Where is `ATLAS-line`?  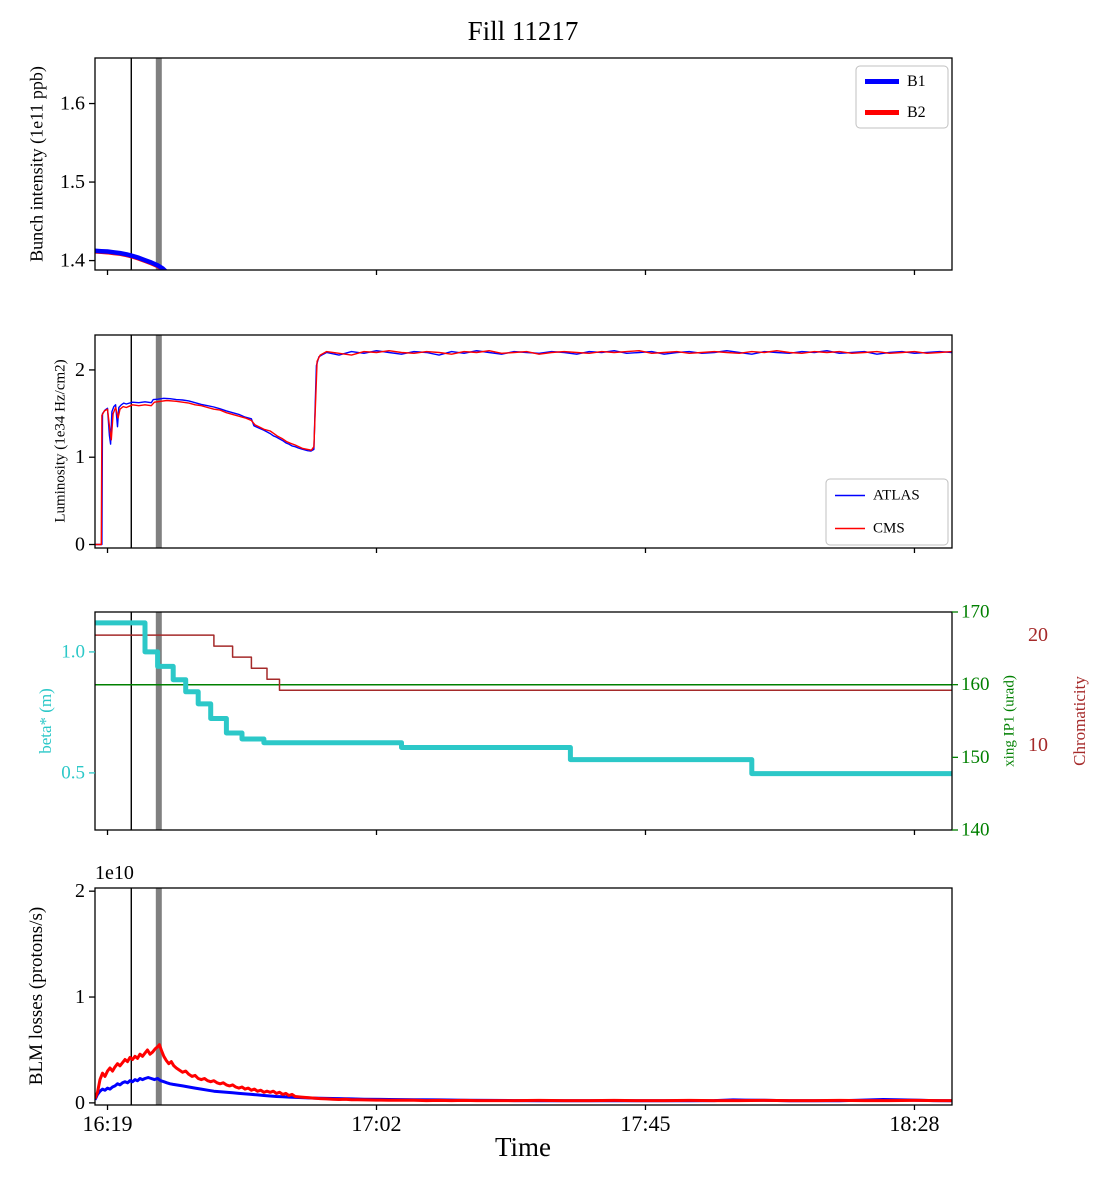 ATLAS-line is located at coordinates (523, 448).